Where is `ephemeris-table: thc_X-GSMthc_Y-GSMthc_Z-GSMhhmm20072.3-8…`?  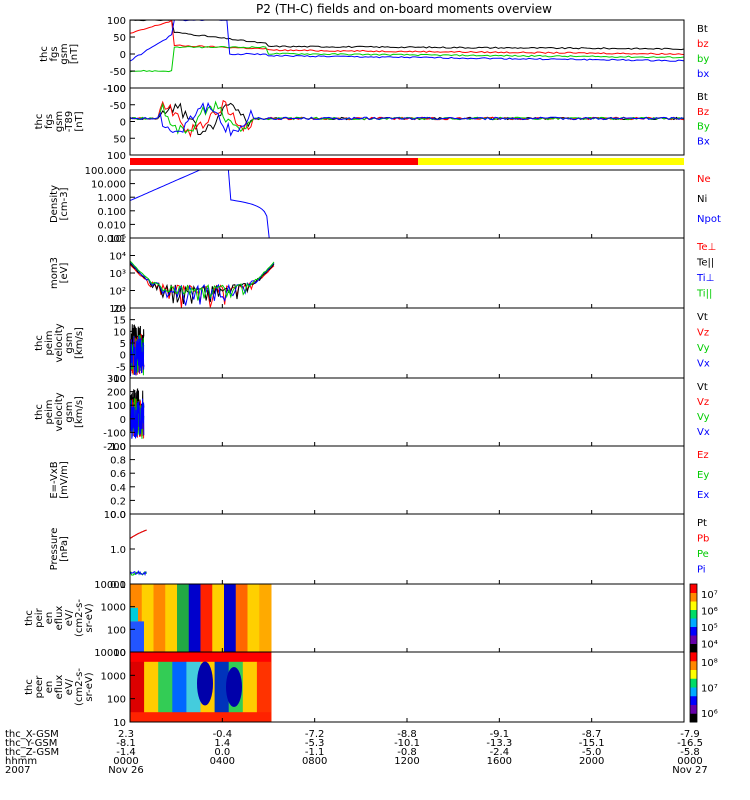
ephemeris-table: thc_X-GSMthc_Y-GSMthc_Z-GSMhhmm20072.3-8… is located at coordinates (356, 752).